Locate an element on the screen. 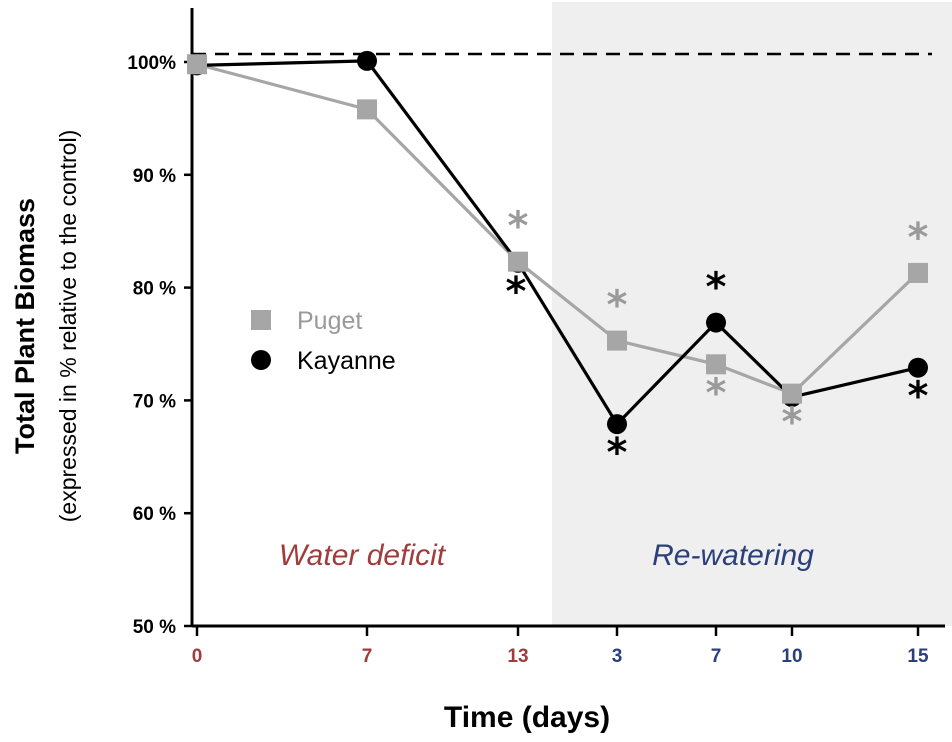  x-tick-label: 10 is located at coordinates (791, 656).